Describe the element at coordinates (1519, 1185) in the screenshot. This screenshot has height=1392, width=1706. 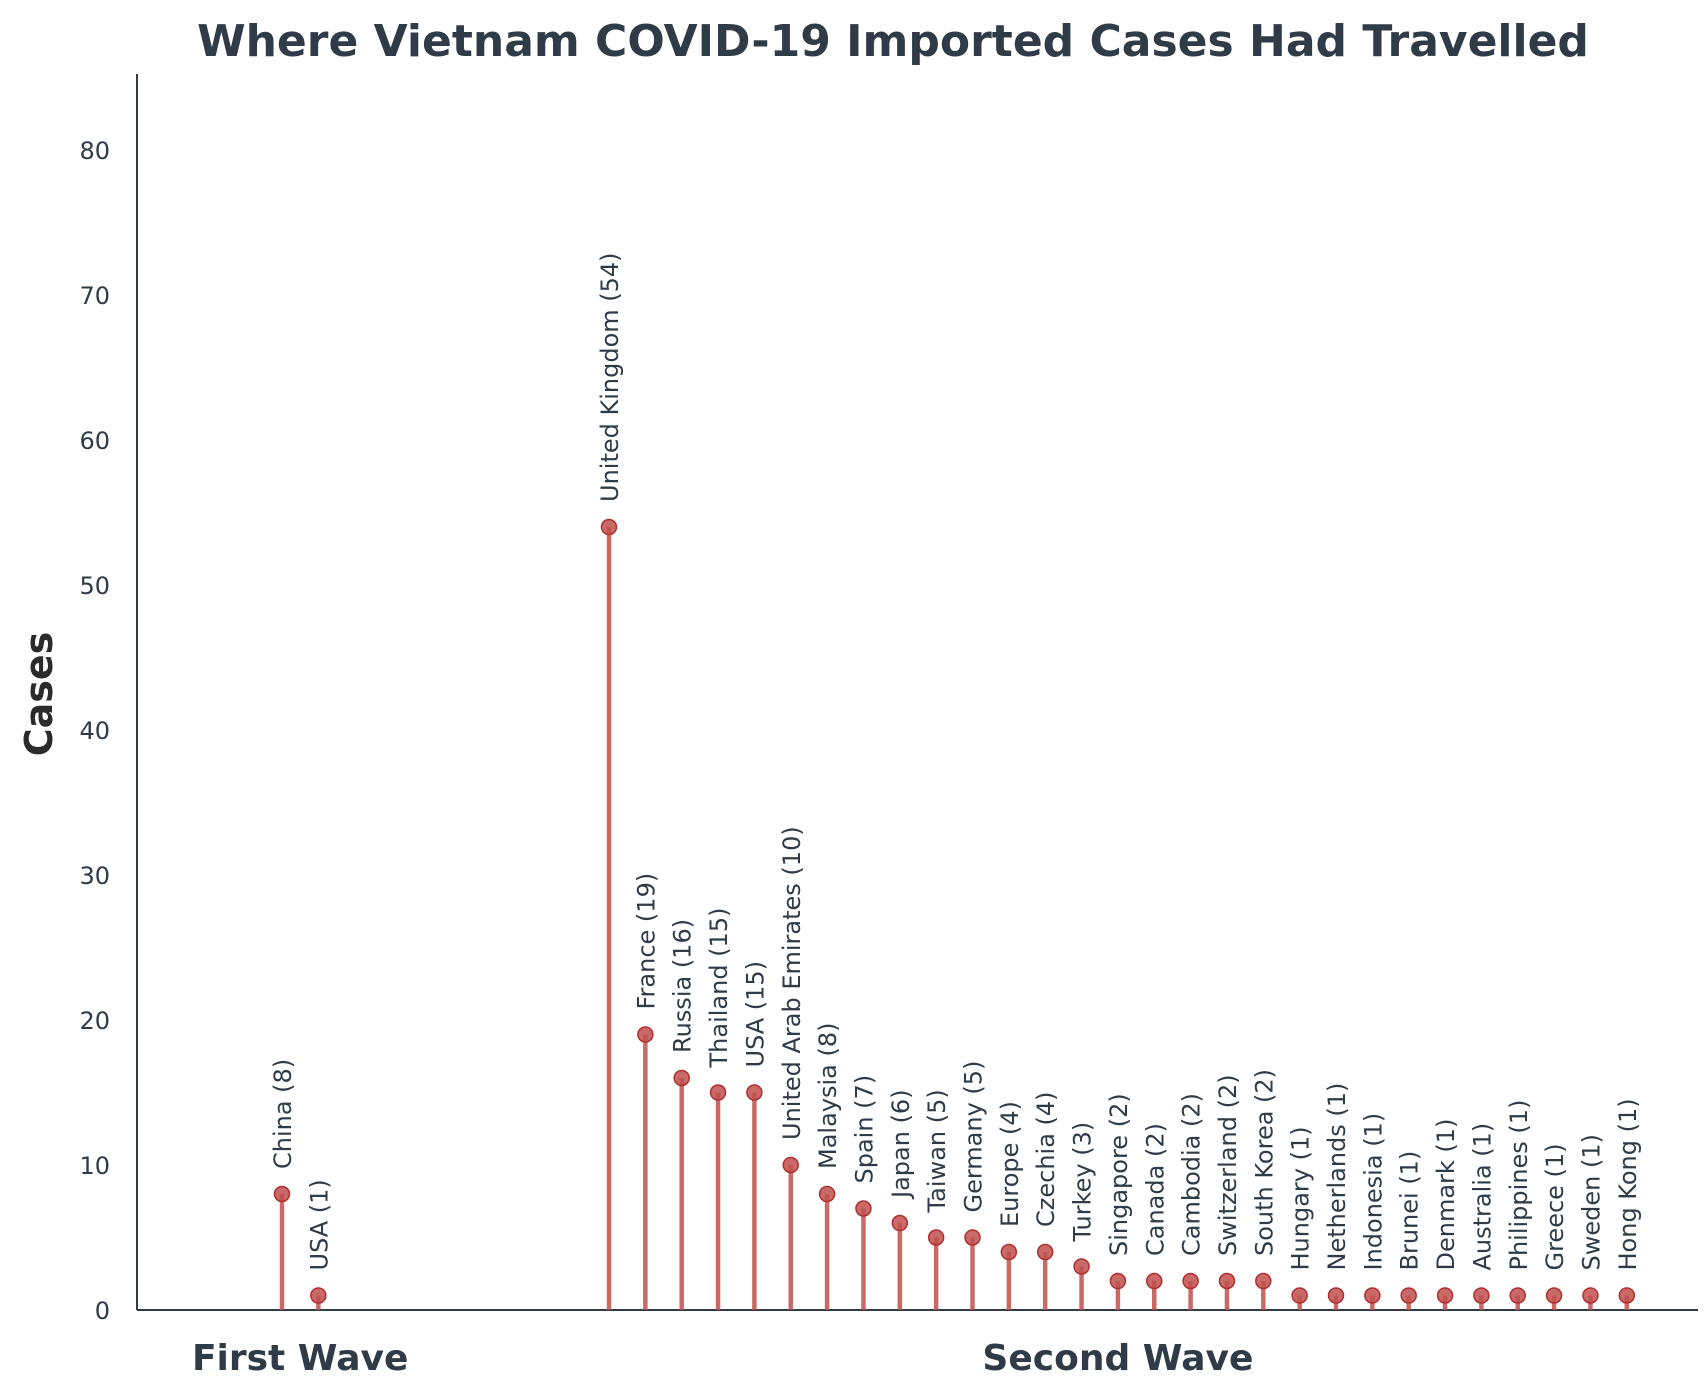
I see `point-label: Philippines (1)` at that location.